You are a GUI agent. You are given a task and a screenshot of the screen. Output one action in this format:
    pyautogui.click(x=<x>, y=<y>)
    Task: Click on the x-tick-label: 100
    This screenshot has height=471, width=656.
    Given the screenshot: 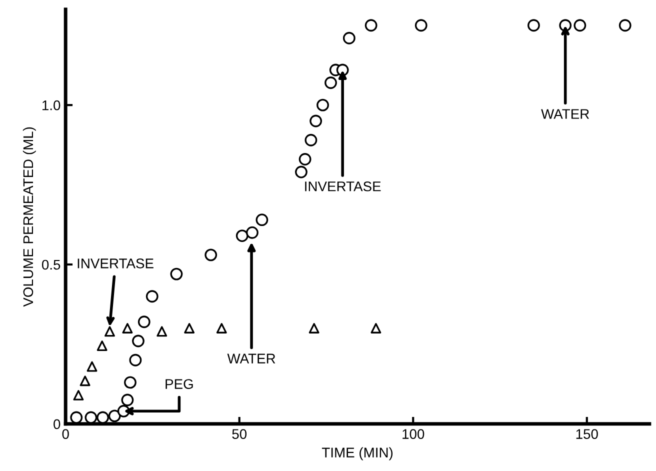 What is the action you would take?
    pyautogui.click(x=413, y=434)
    